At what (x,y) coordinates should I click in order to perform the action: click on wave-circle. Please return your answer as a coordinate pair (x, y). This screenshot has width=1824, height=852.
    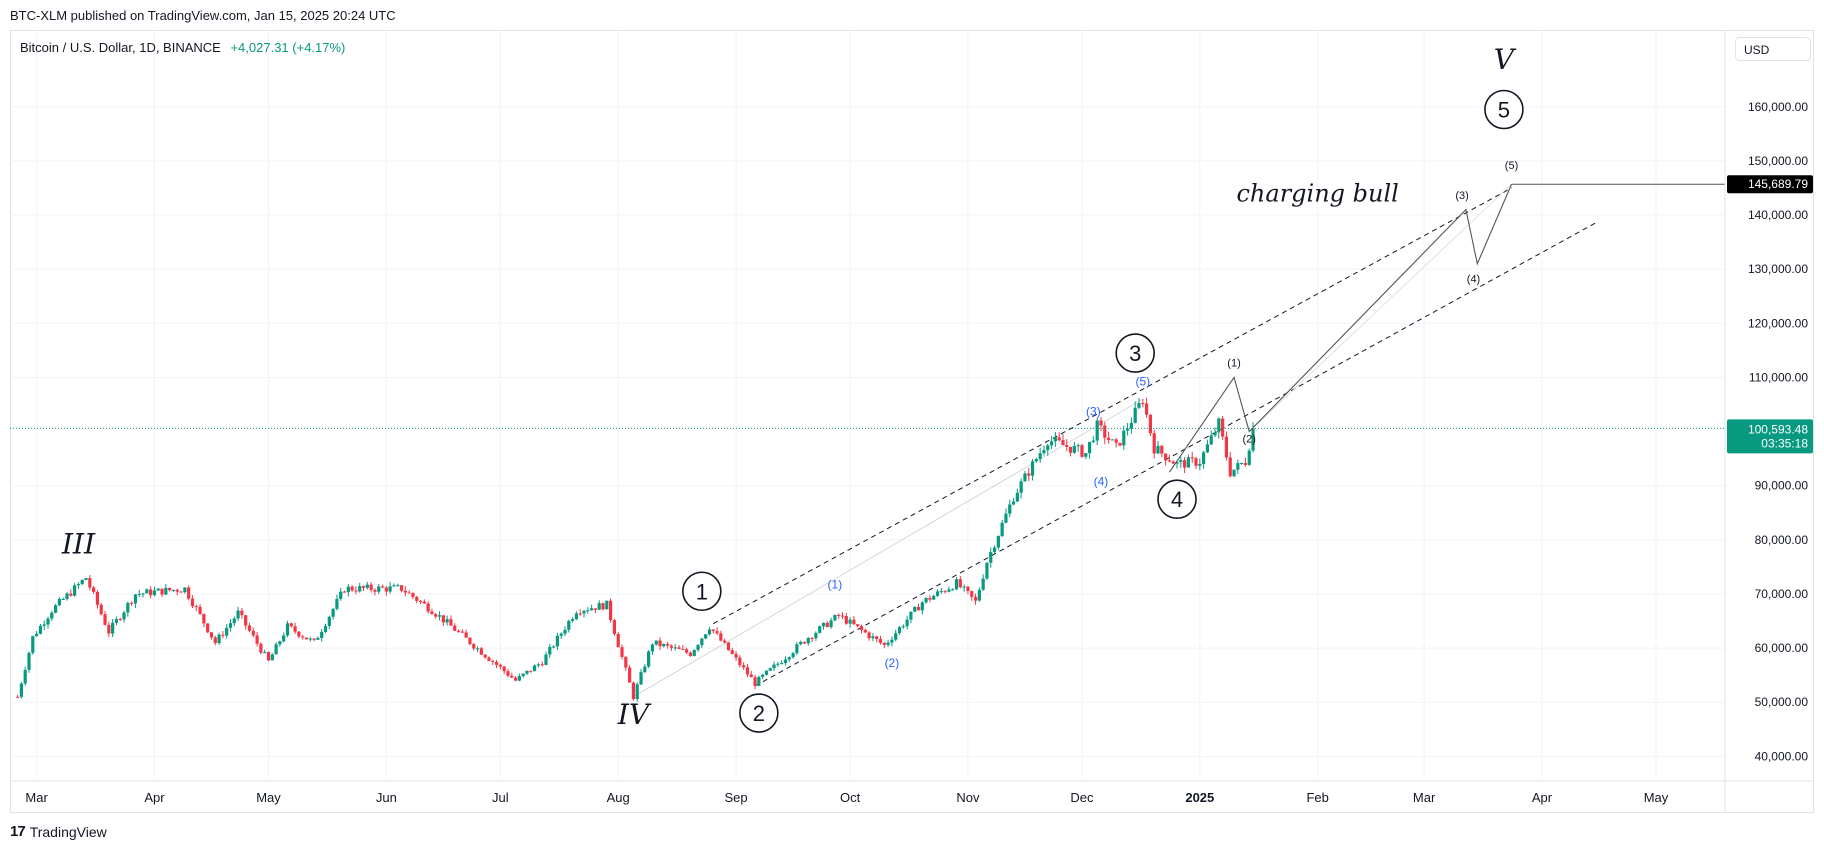
    Looking at the image, I should click on (1504, 109).